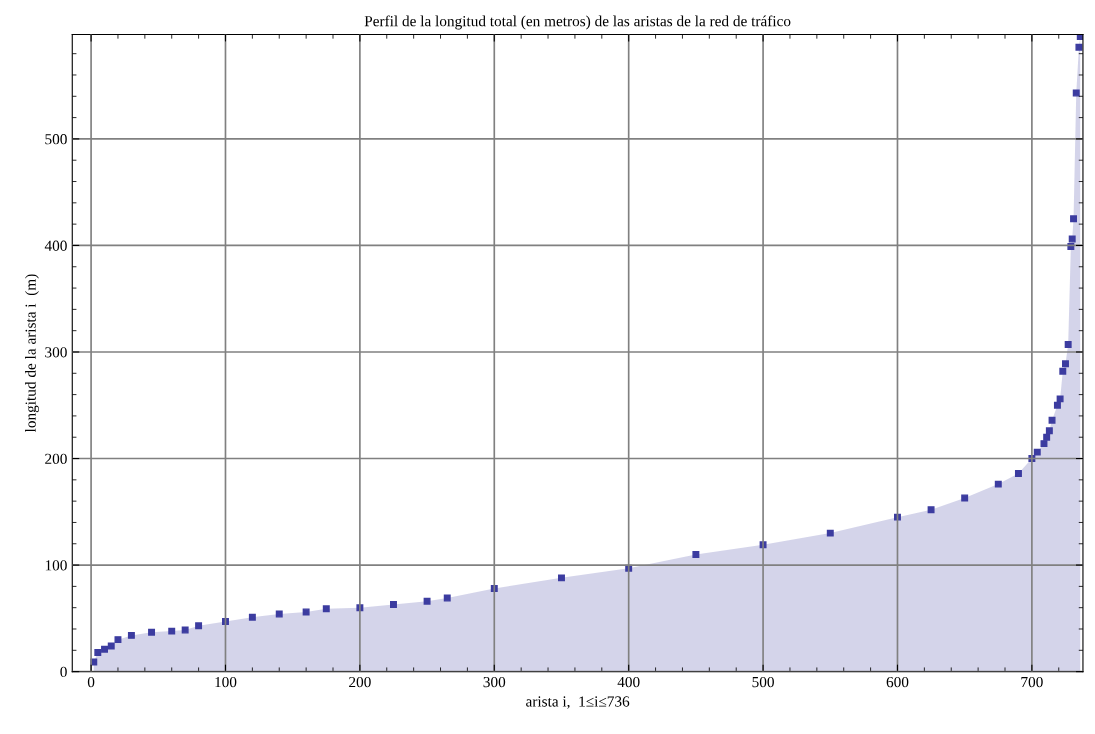 The height and width of the screenshot is (734, 1095). What do you see at coordinates (628, 682) in the screenshot?
I see `x-tick-label: 400` at bounding box center [628, 682].